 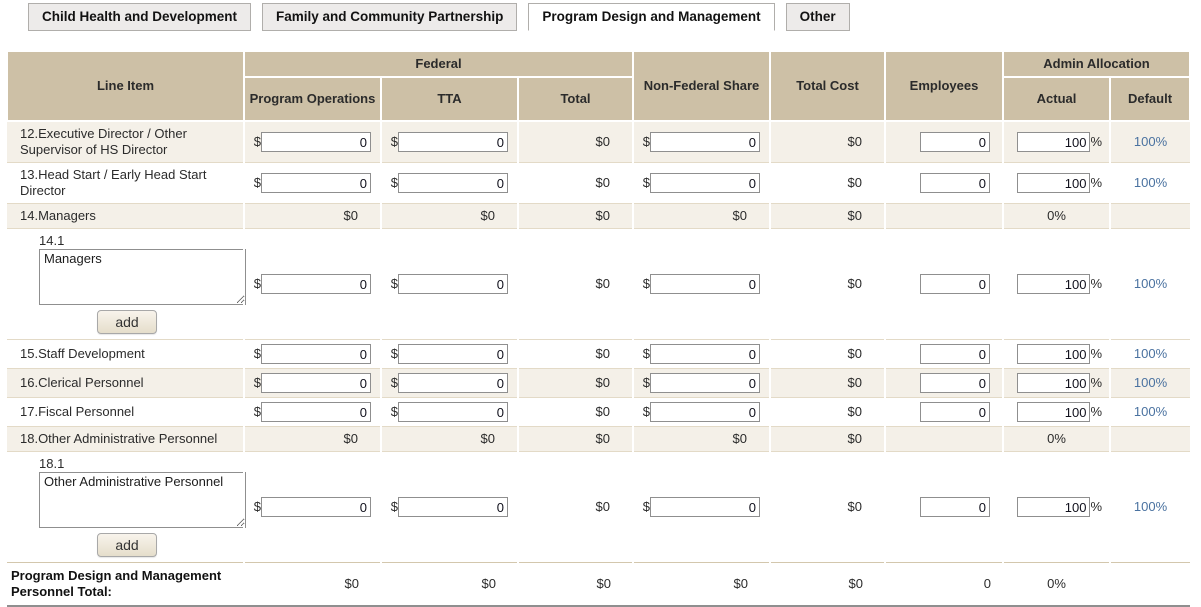 What do you see at coordinates (651, 17) in the screenshot?
I see `tab-program-design-and-management: Program Design and Management` at bounding box center [651, 17].